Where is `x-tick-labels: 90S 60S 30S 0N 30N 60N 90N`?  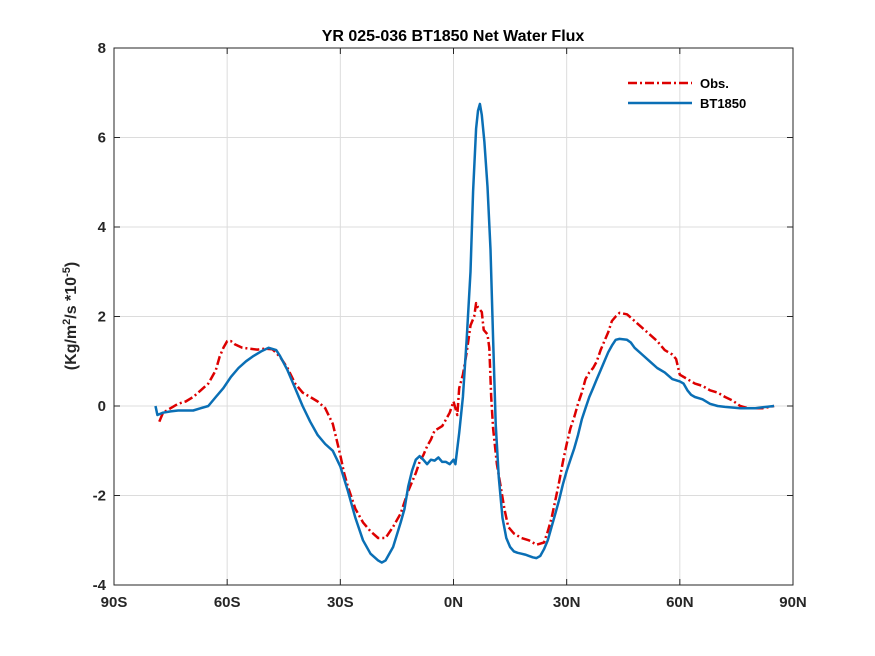 x-tick-labels: 90S 60S 30S 0N 30N 60N 90N is located at coordinates (454, 602).